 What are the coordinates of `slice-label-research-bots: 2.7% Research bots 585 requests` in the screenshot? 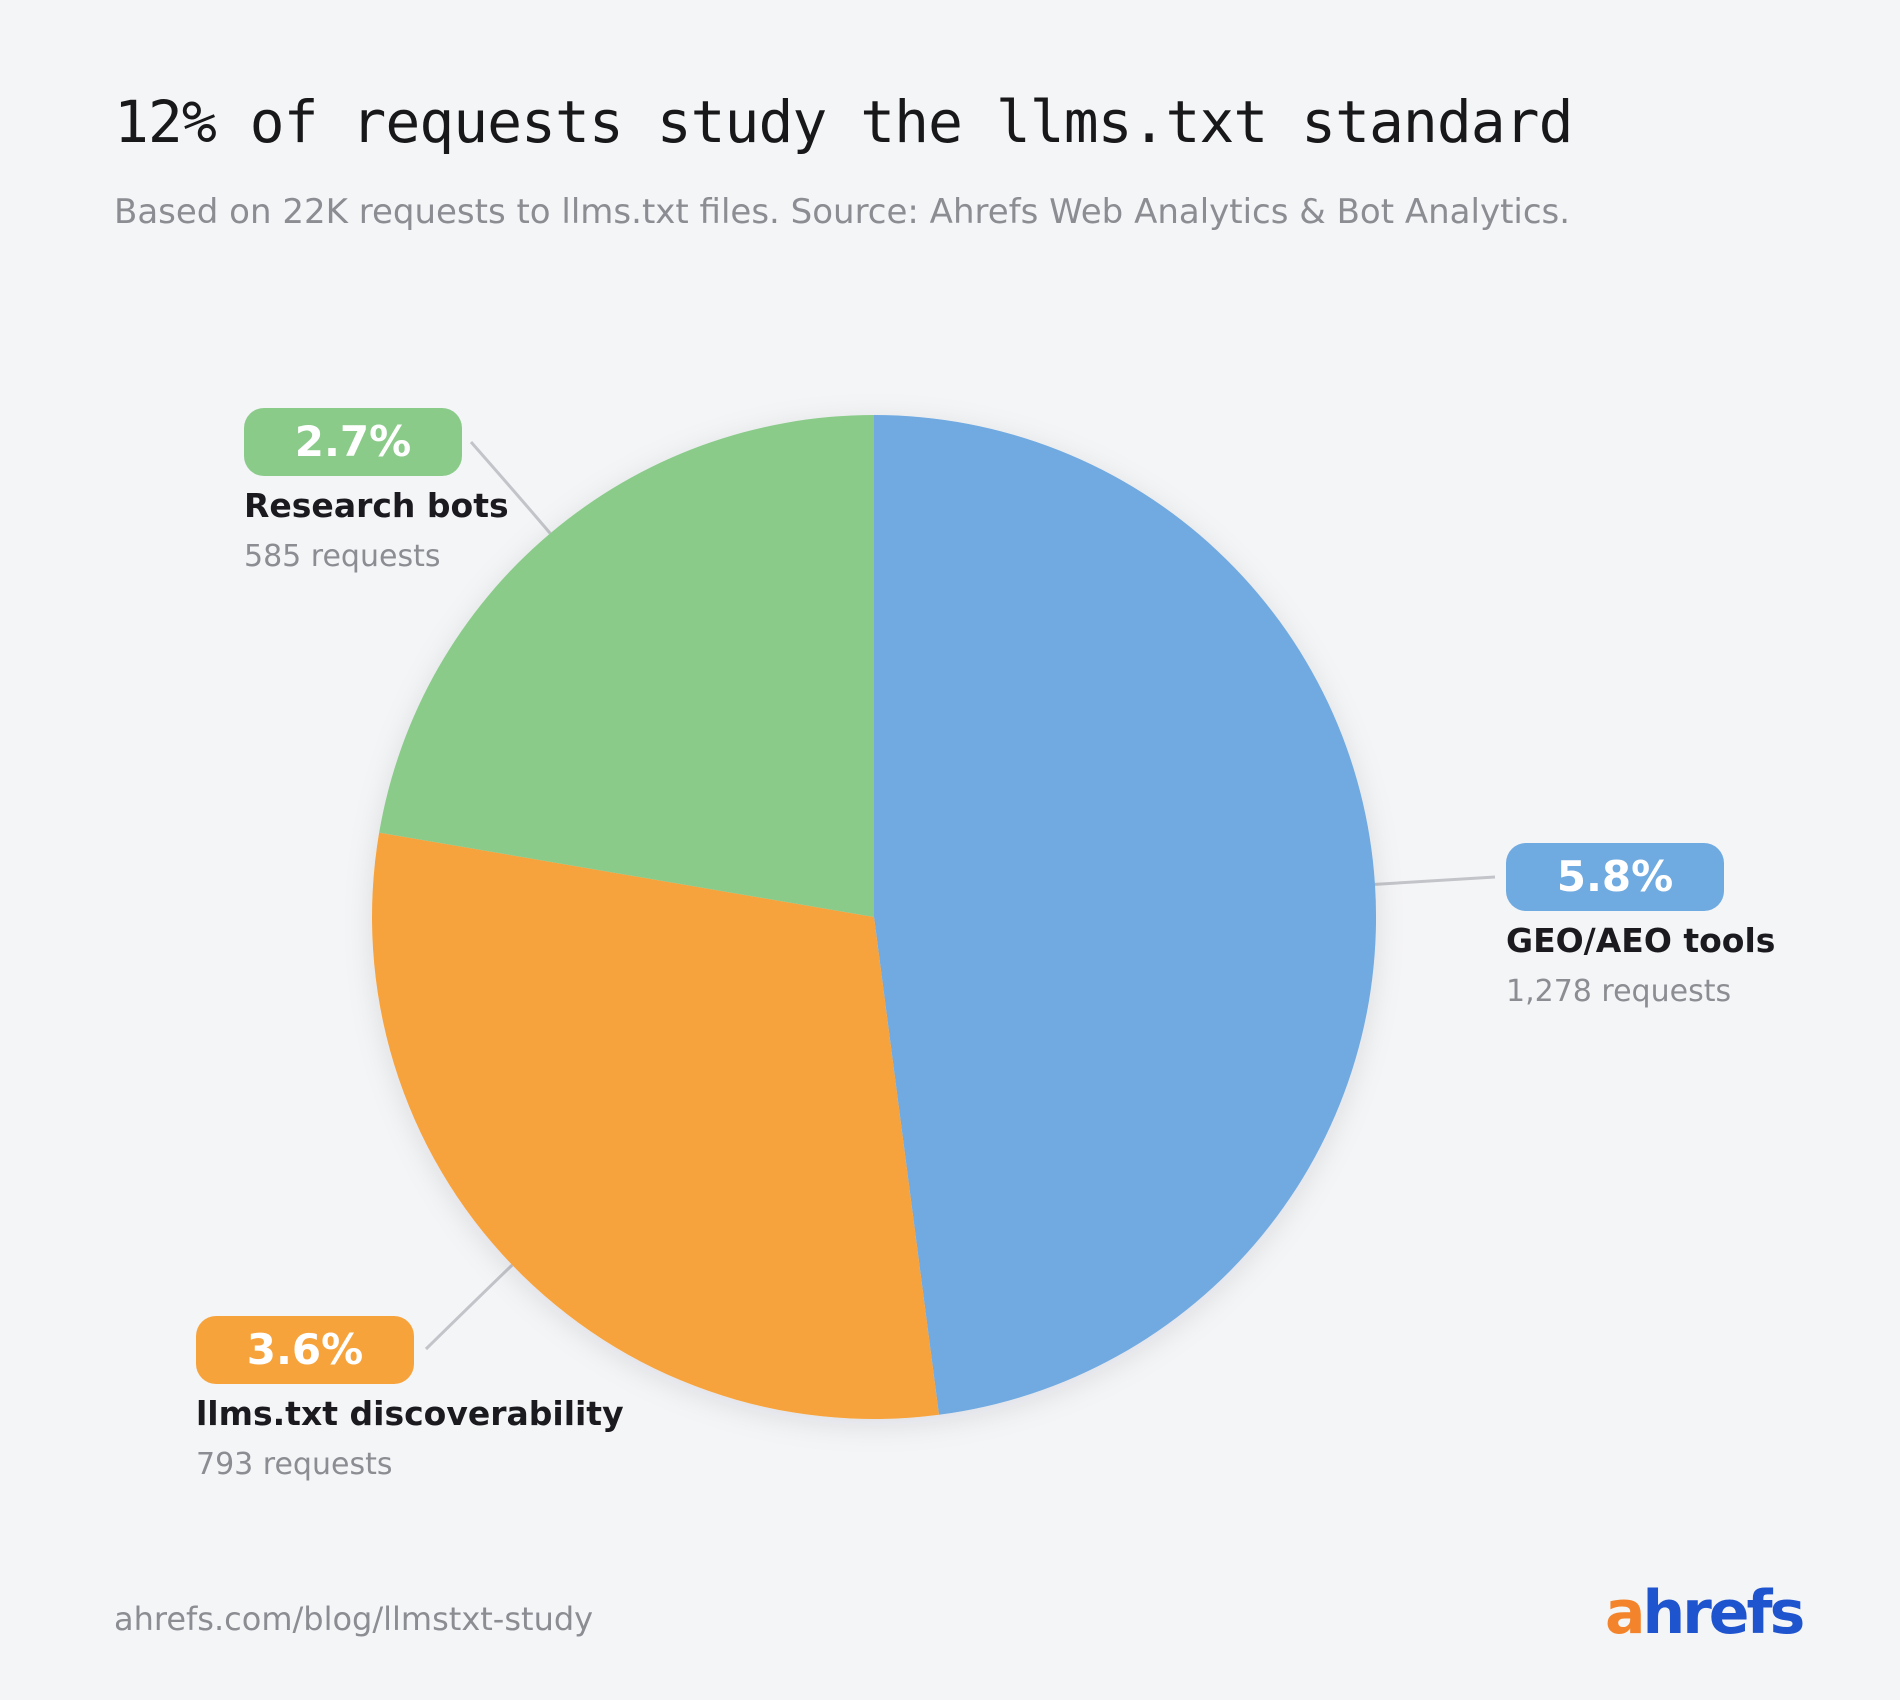 It's located at (376, 491).